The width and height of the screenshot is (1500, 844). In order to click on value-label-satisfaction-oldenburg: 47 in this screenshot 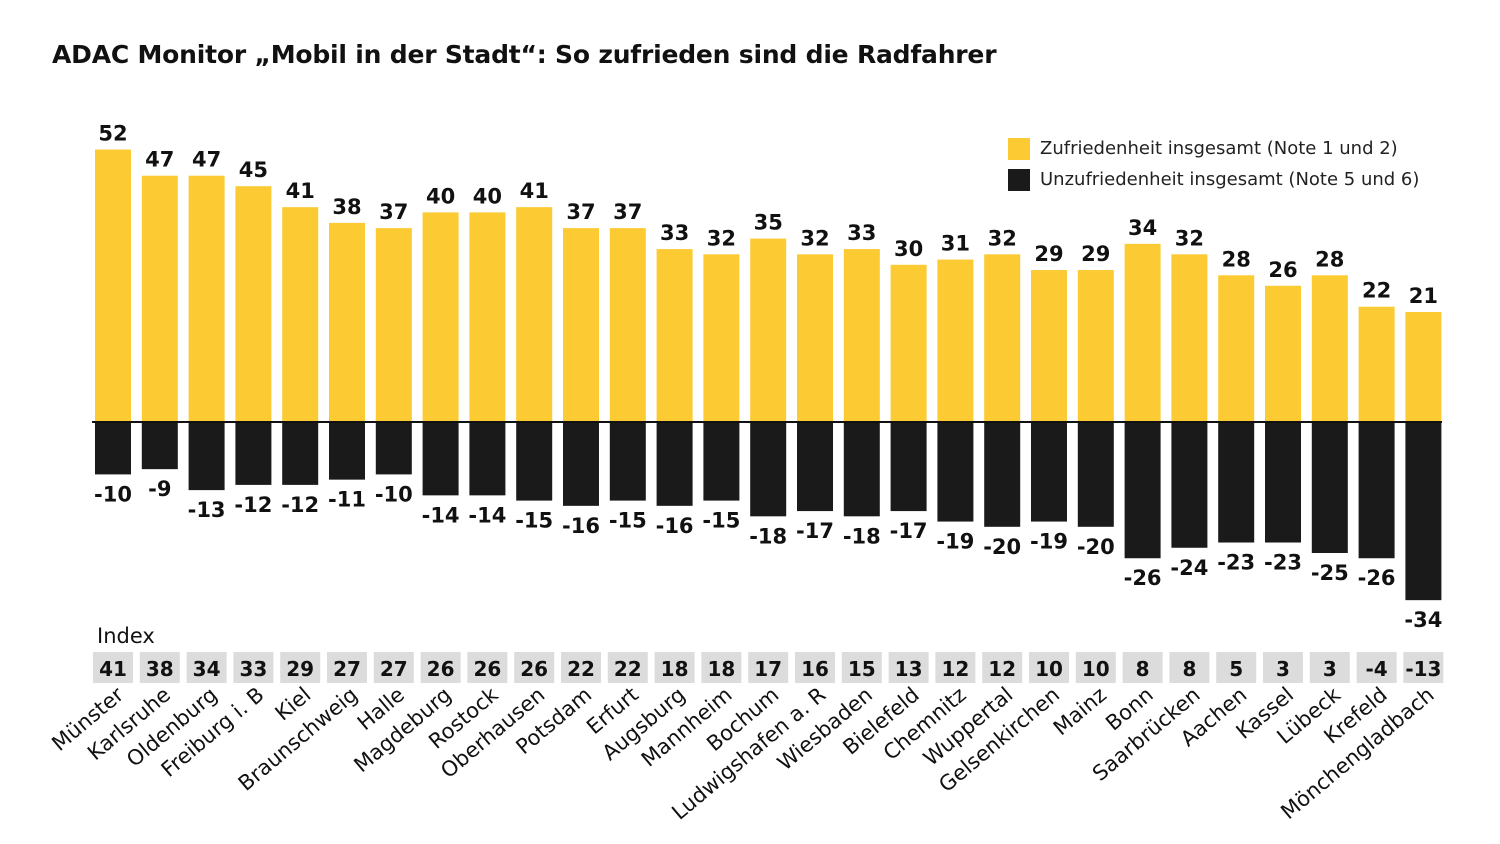, I will do `click(206, 160)`.